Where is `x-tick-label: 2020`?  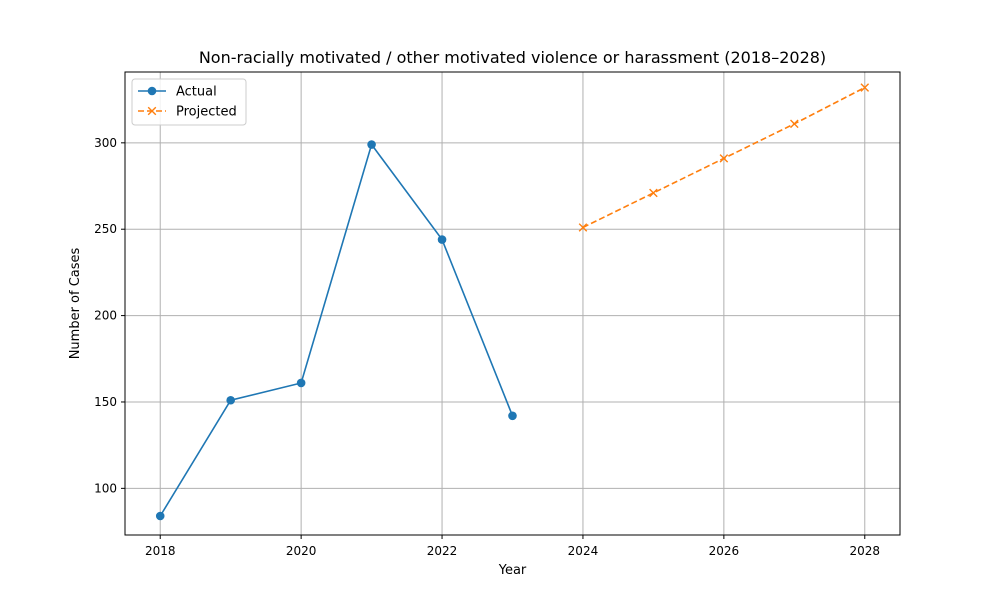
x-tick-label: 2020 is located at coordinates (301, 551).